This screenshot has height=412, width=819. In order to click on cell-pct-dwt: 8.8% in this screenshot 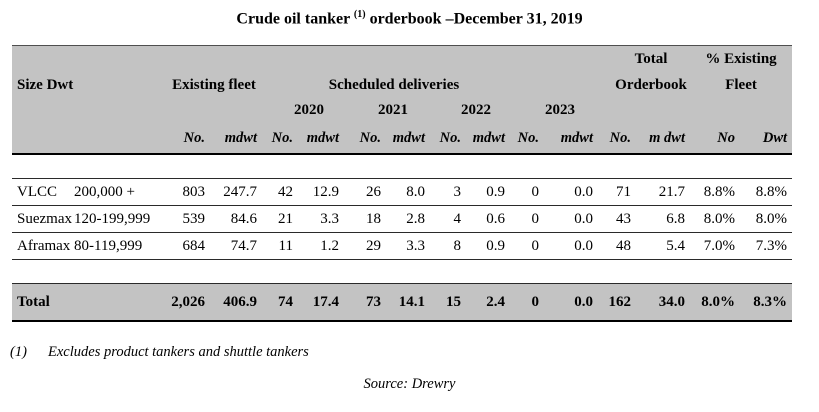, I will do `click(766, 192)`.